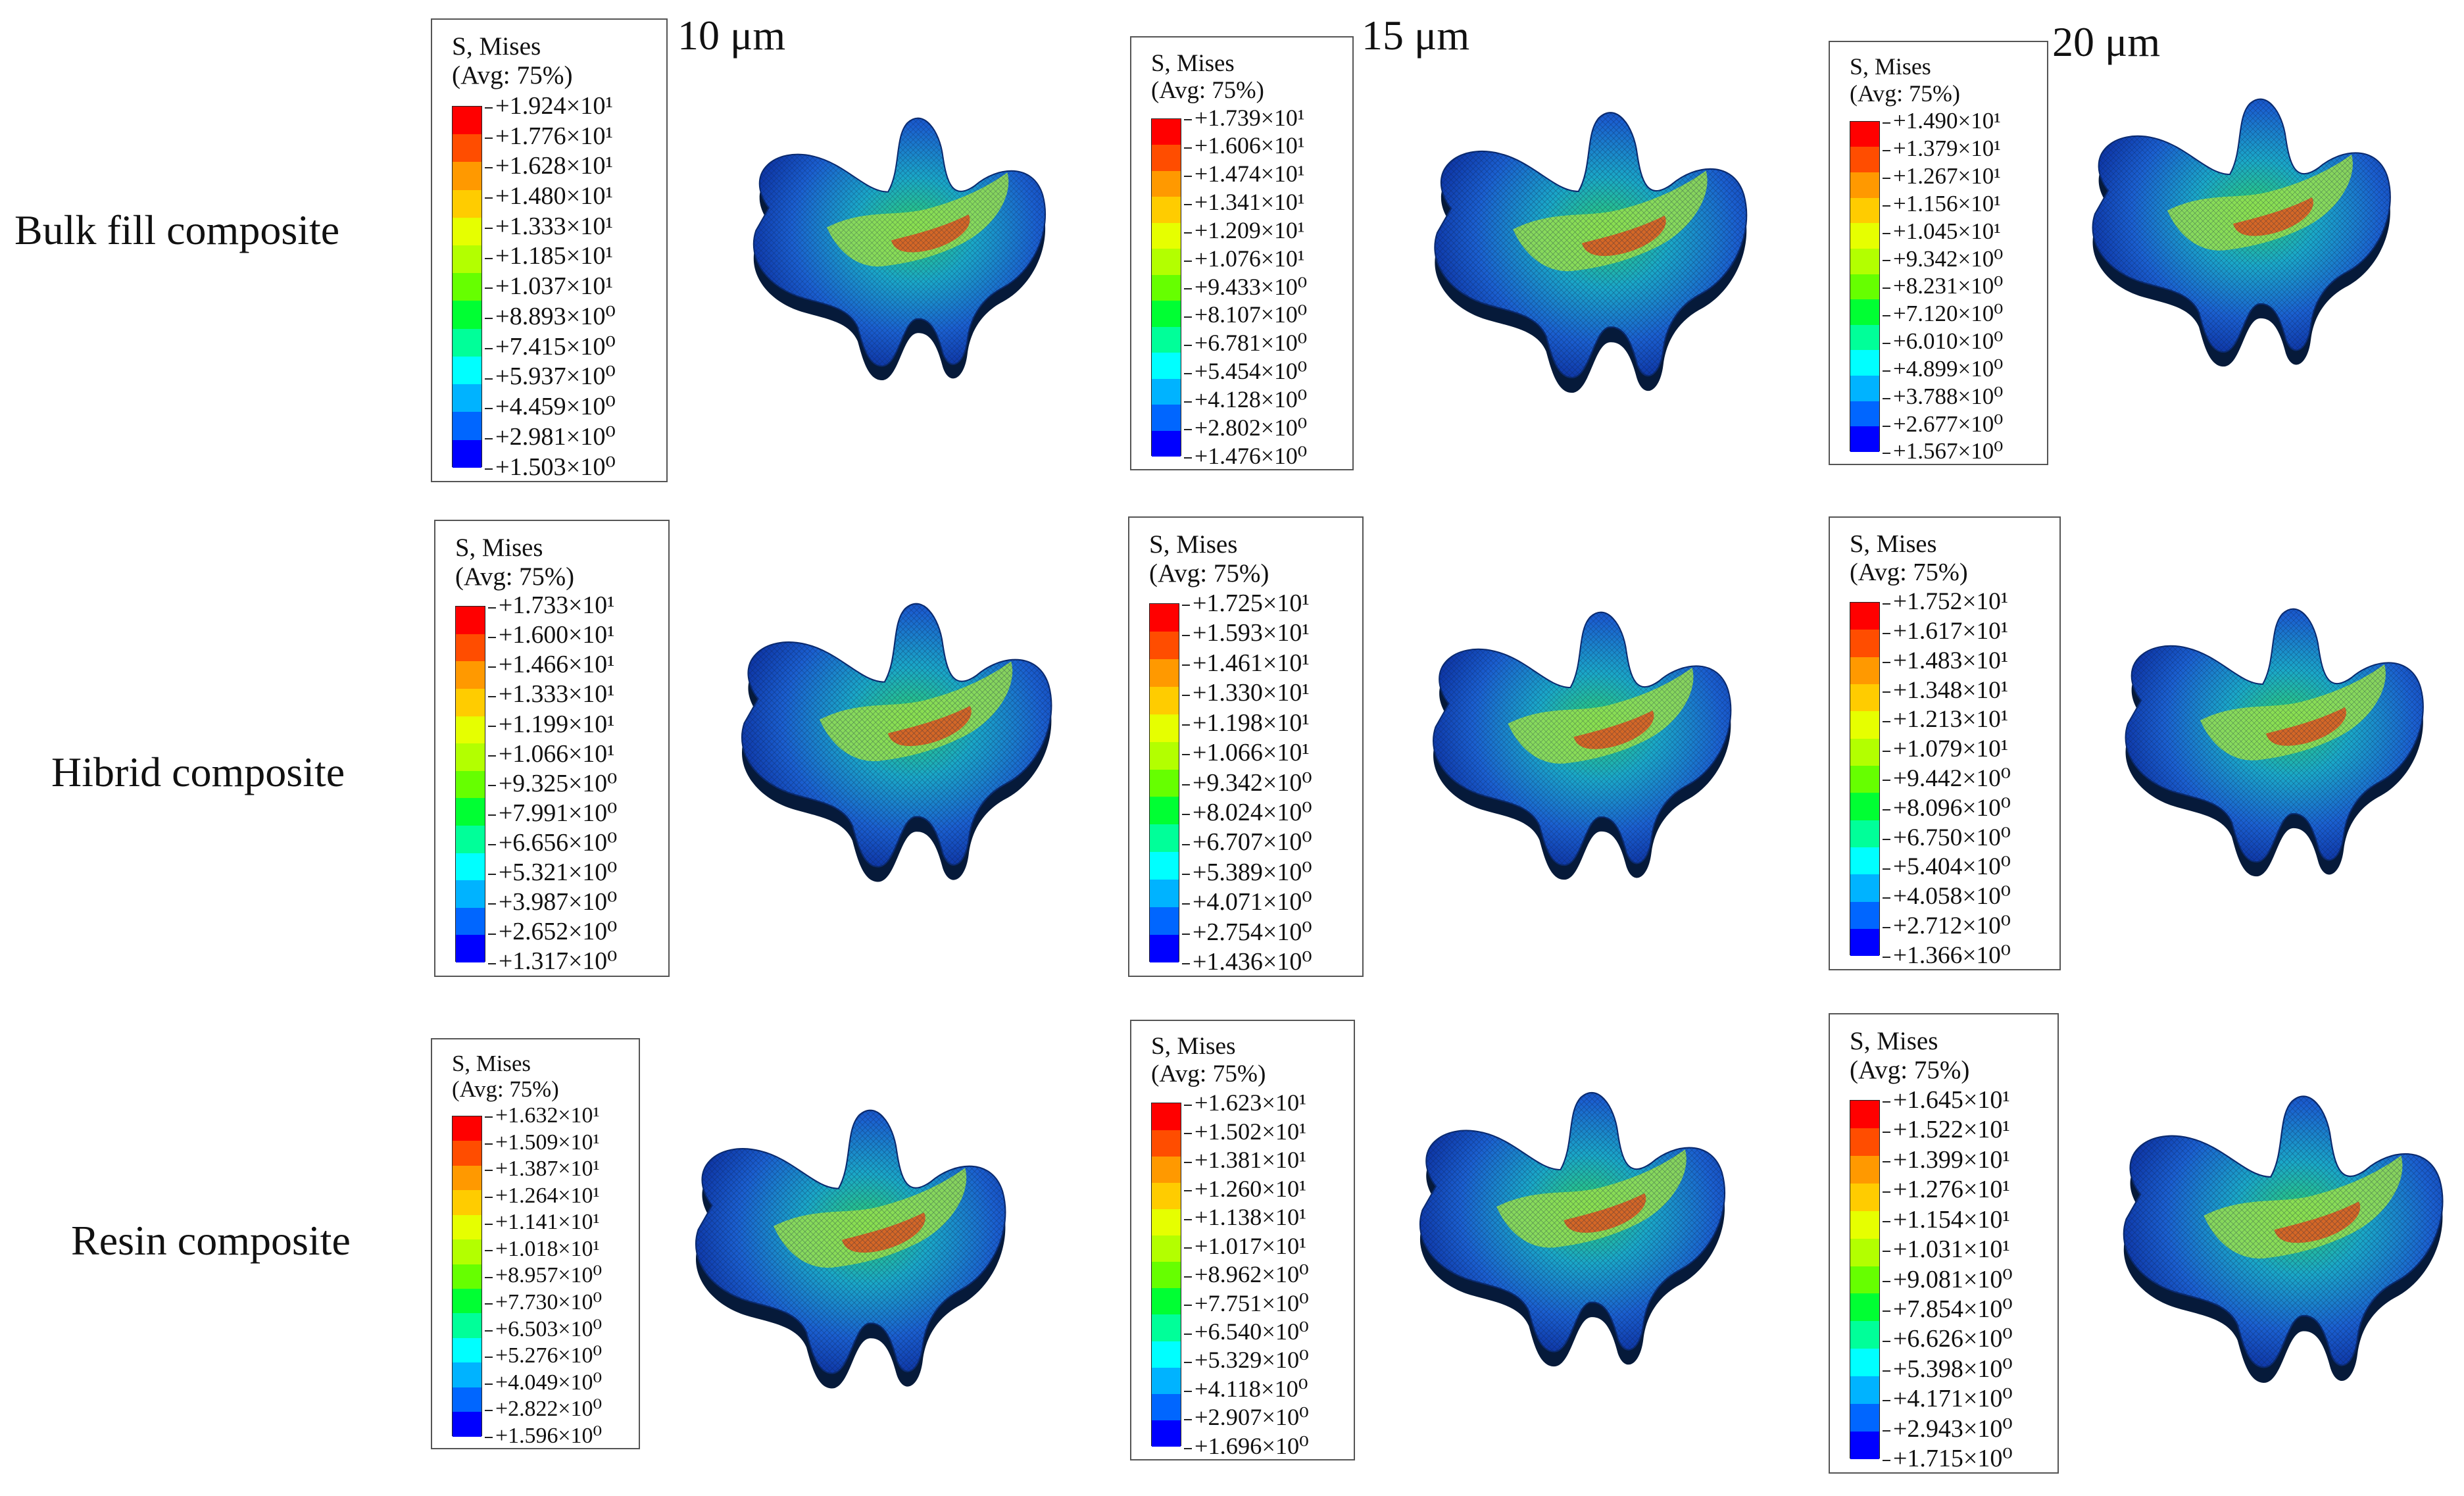 The height and width of the screenshot is (1496, 2464). Describe the element at coordinates (1246, 692) in the screenshot. I see `legend-value: +1.330×10¹` at that location.